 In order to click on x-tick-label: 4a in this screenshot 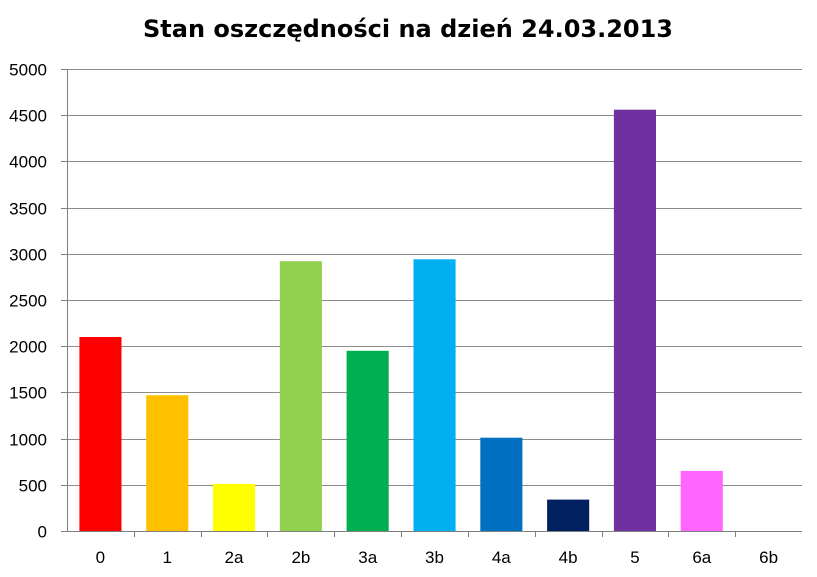, I will do `click(501, 557)`.